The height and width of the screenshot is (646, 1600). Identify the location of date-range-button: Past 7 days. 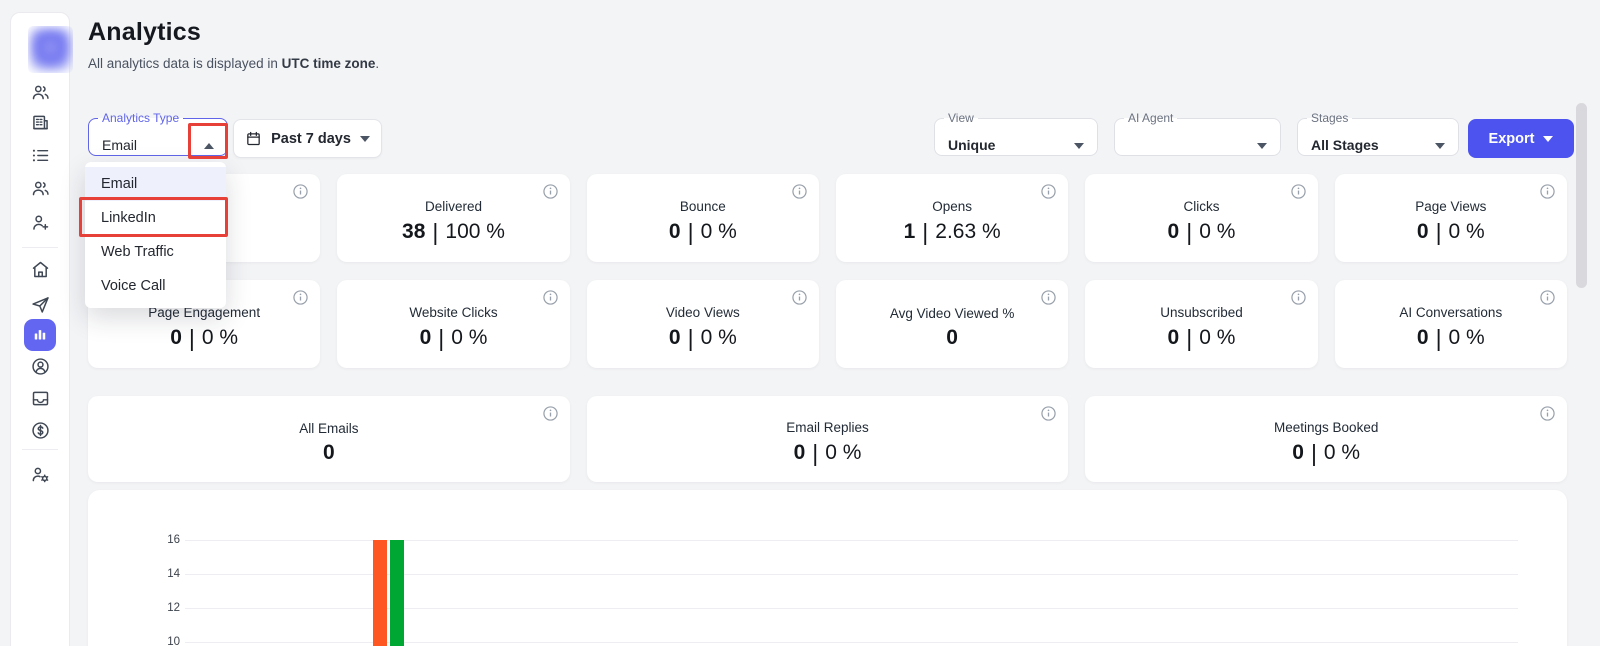
(307, 138).